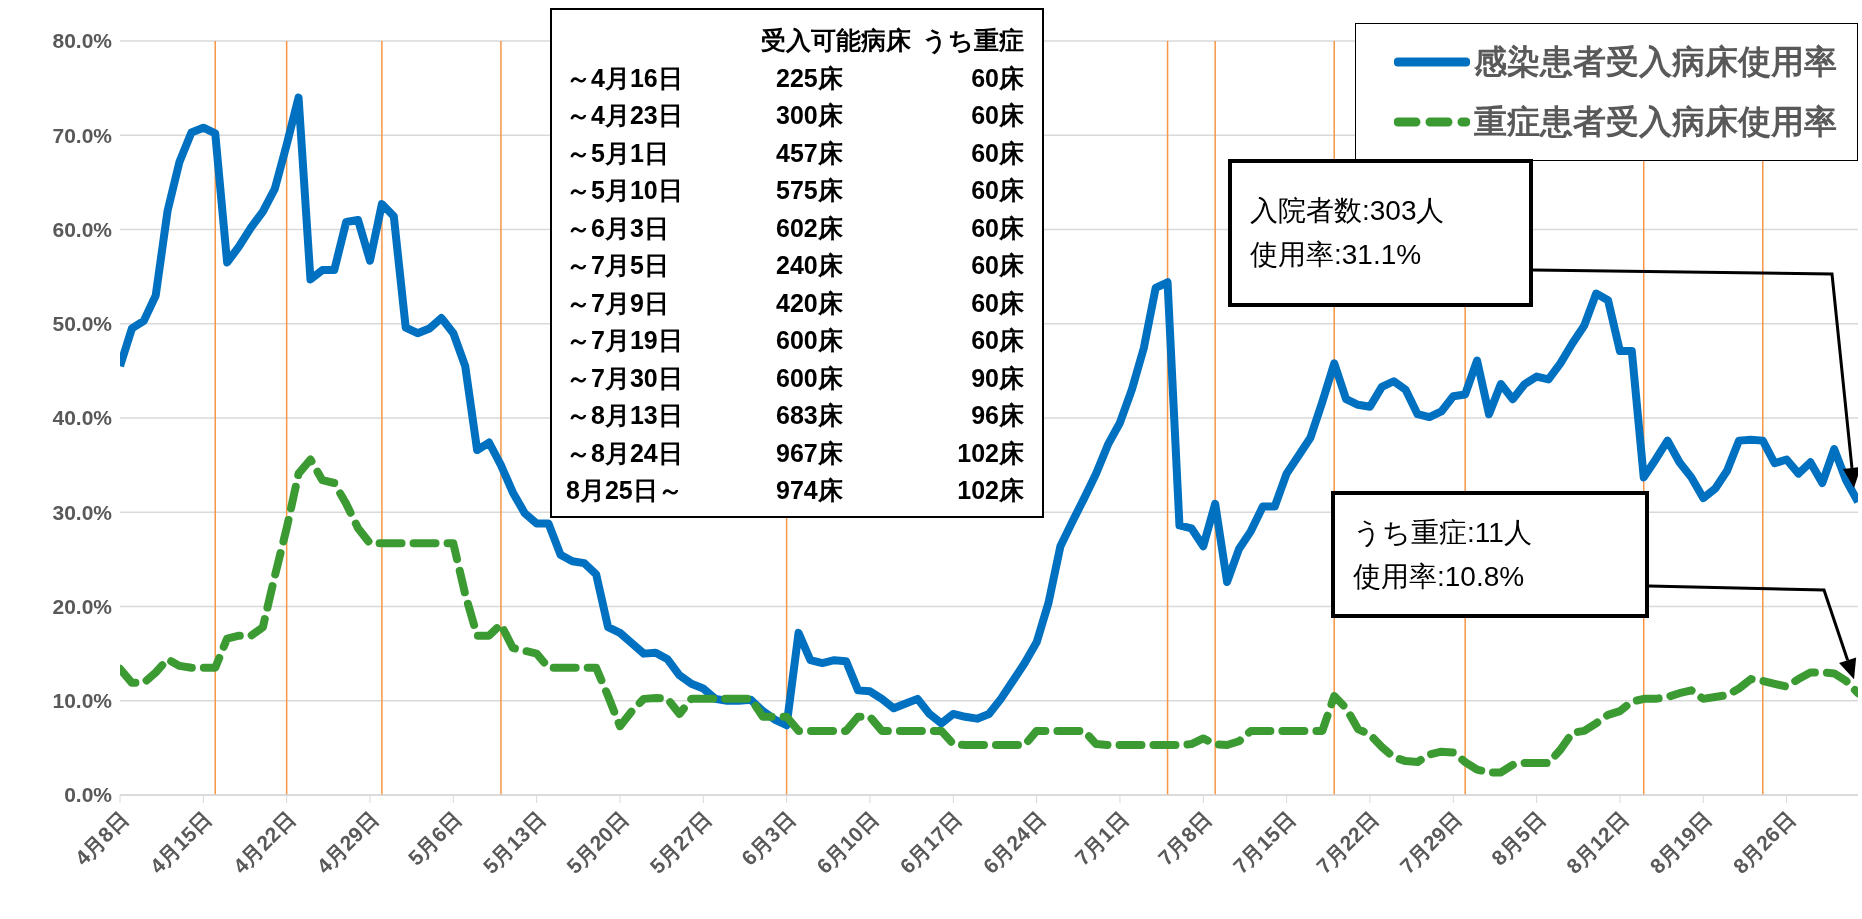 The height and width of the screenshot is (919, 1862). I want to click on x-tick-label: 7月29日, so click(1430, 842).